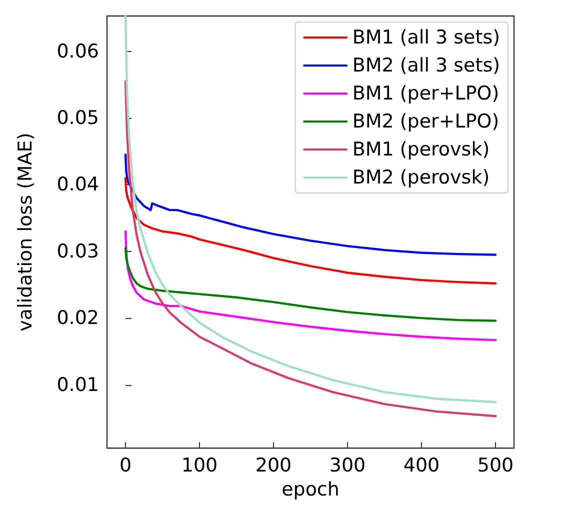 This screenshot has width=561, height=512. What do you see at coordinates (426, 37) in the screenshot?
I see `legend-label: BM1 (all 3 sets)` at bounding box center [426, 37].